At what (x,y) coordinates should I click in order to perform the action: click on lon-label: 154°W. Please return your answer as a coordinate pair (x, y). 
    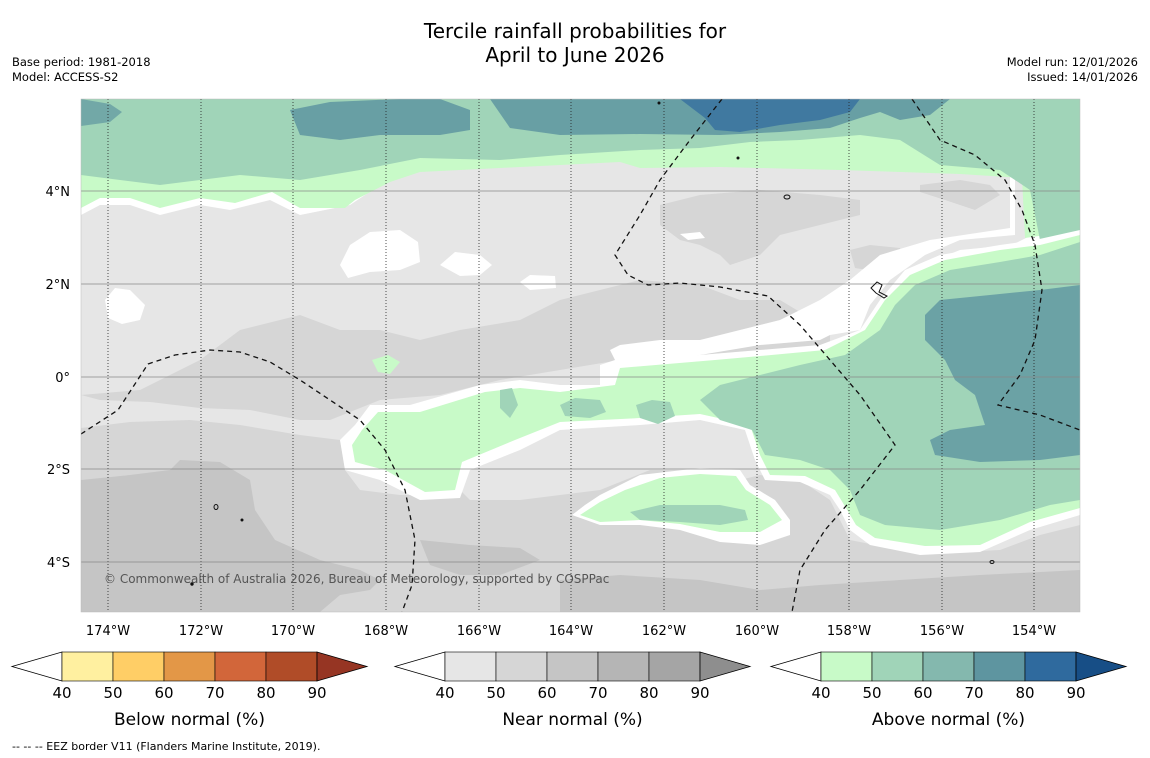
    Looking at the image, I should click on (1034, 631).